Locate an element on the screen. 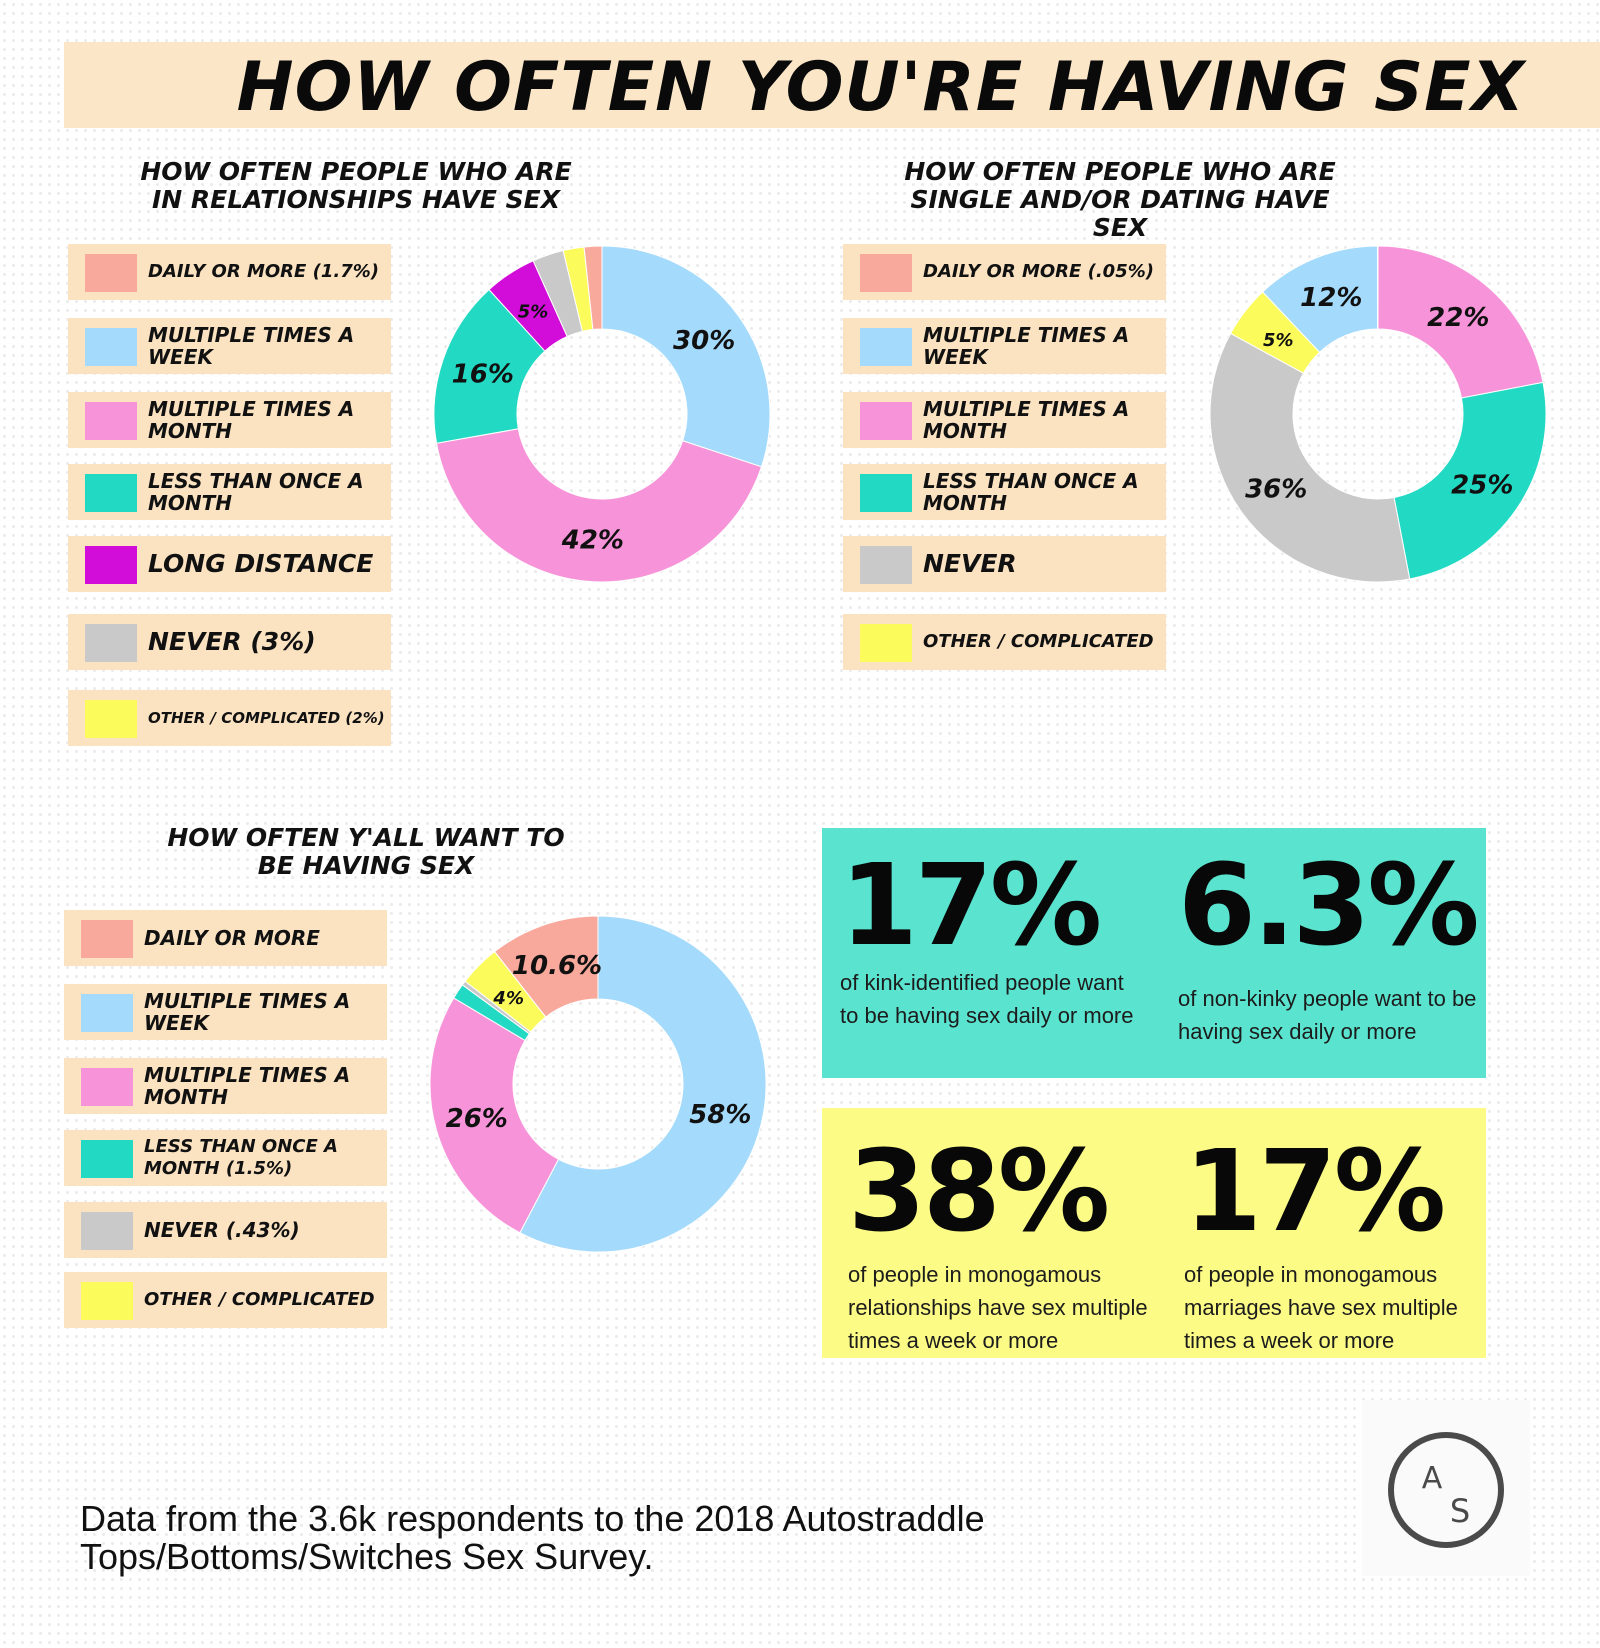 The image size is (1600, 1648). legend-item: OTHER / COMPLICATED (2%) is located at coordinates (229, 718).